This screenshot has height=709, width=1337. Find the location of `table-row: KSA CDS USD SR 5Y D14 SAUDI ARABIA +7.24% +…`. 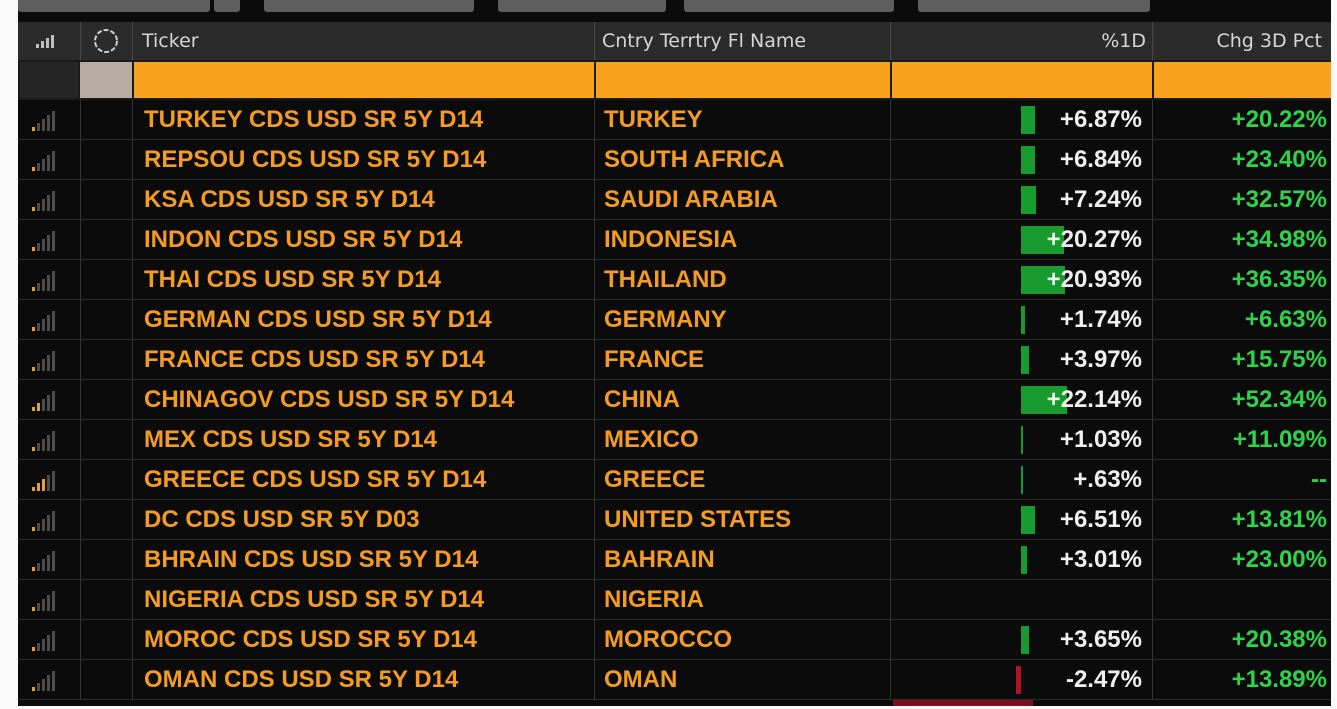

table-row: KSA CDS USD SR 5Y D14 SAUDI ARABIA +7.24% +… is located at coordinates (674, 200).